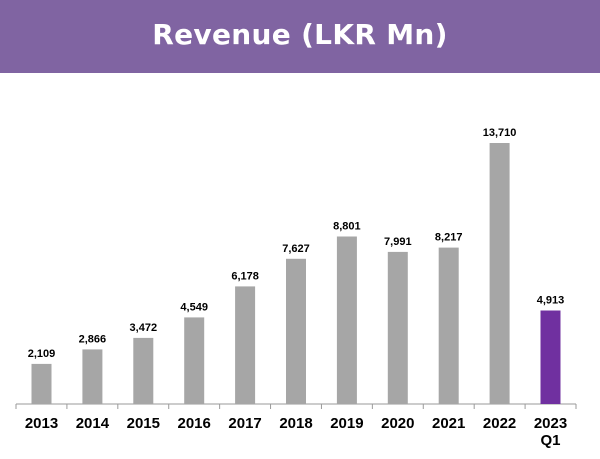 The height and width of the screenshot is (459, 600). What do you see at coordinates (550, 357) in the screenshot?
I see `bar-2023-q1` at bounding box center [550, 357].